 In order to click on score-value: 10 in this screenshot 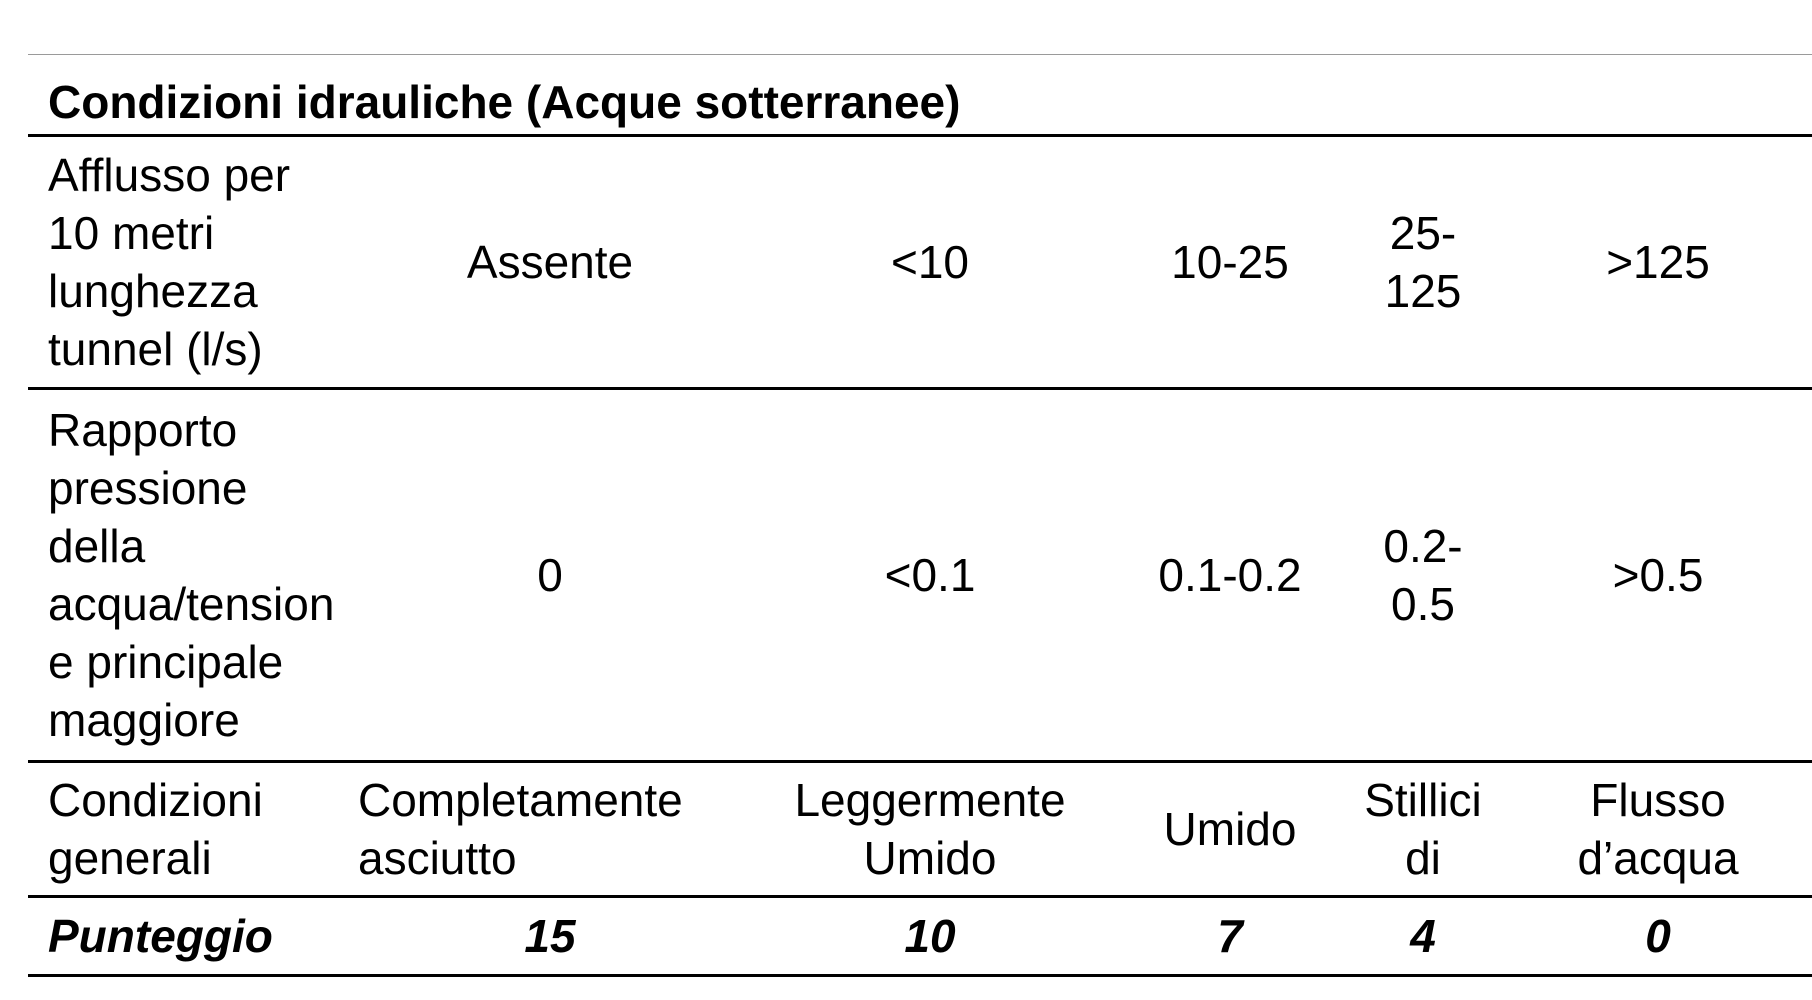, I will do `click(930, 936)`.